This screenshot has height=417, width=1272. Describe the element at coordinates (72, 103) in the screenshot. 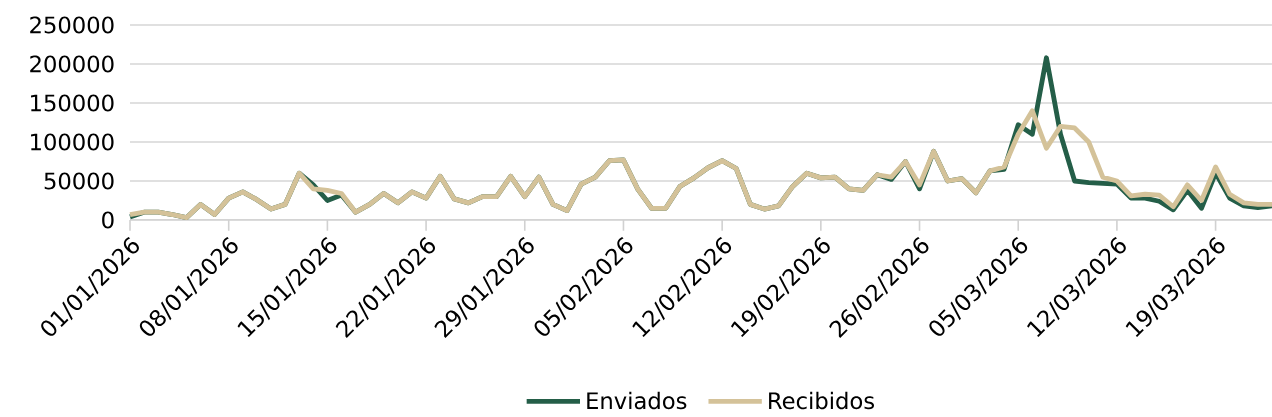

I see `y-tick-label: 150000` at that location.